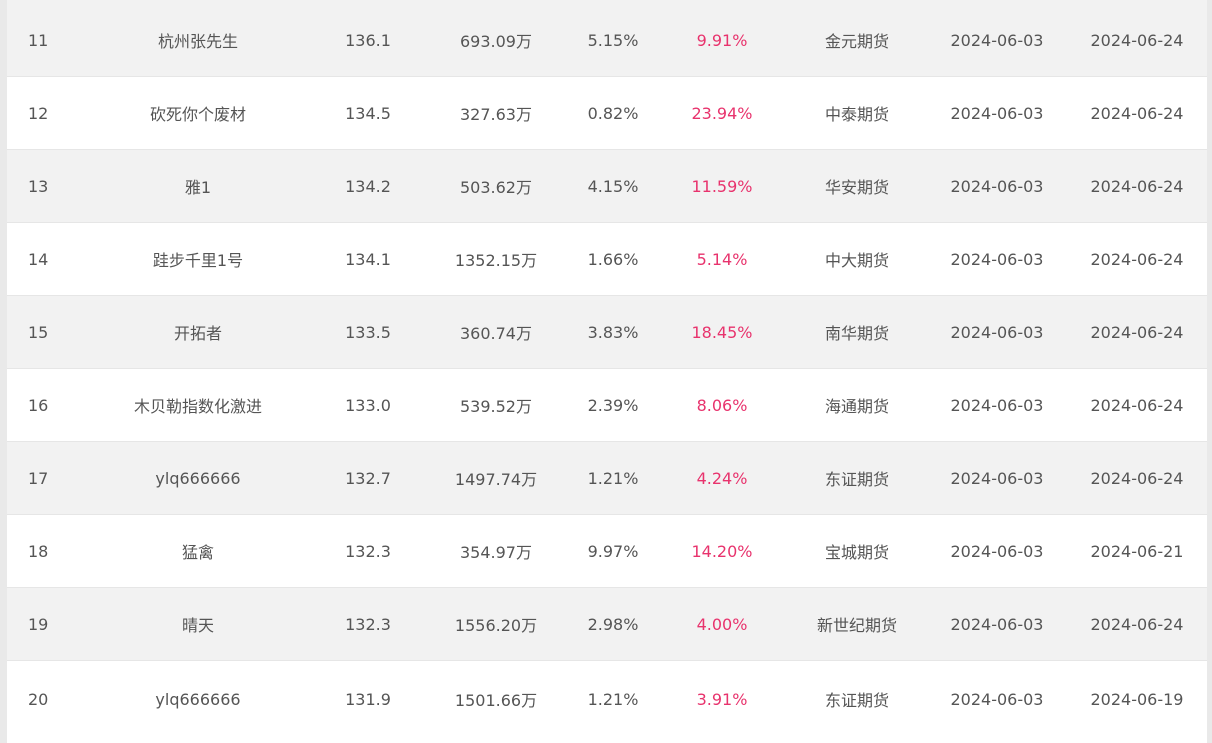 Image resolution: width=1212 pixels, height=743 pixels. I want to click on end-date-cell: 2024-06-19, so click(1137, 699).